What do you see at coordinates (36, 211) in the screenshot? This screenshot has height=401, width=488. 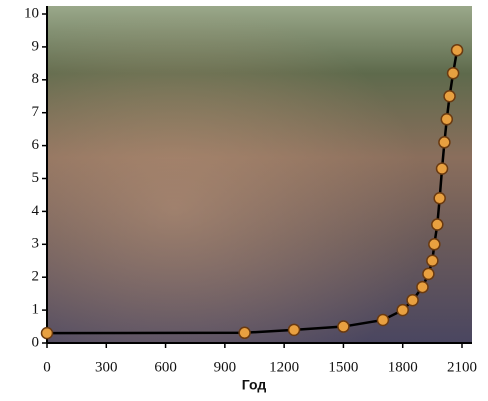 I see `y-tick-label: 4` at bounding box center [36, 211].